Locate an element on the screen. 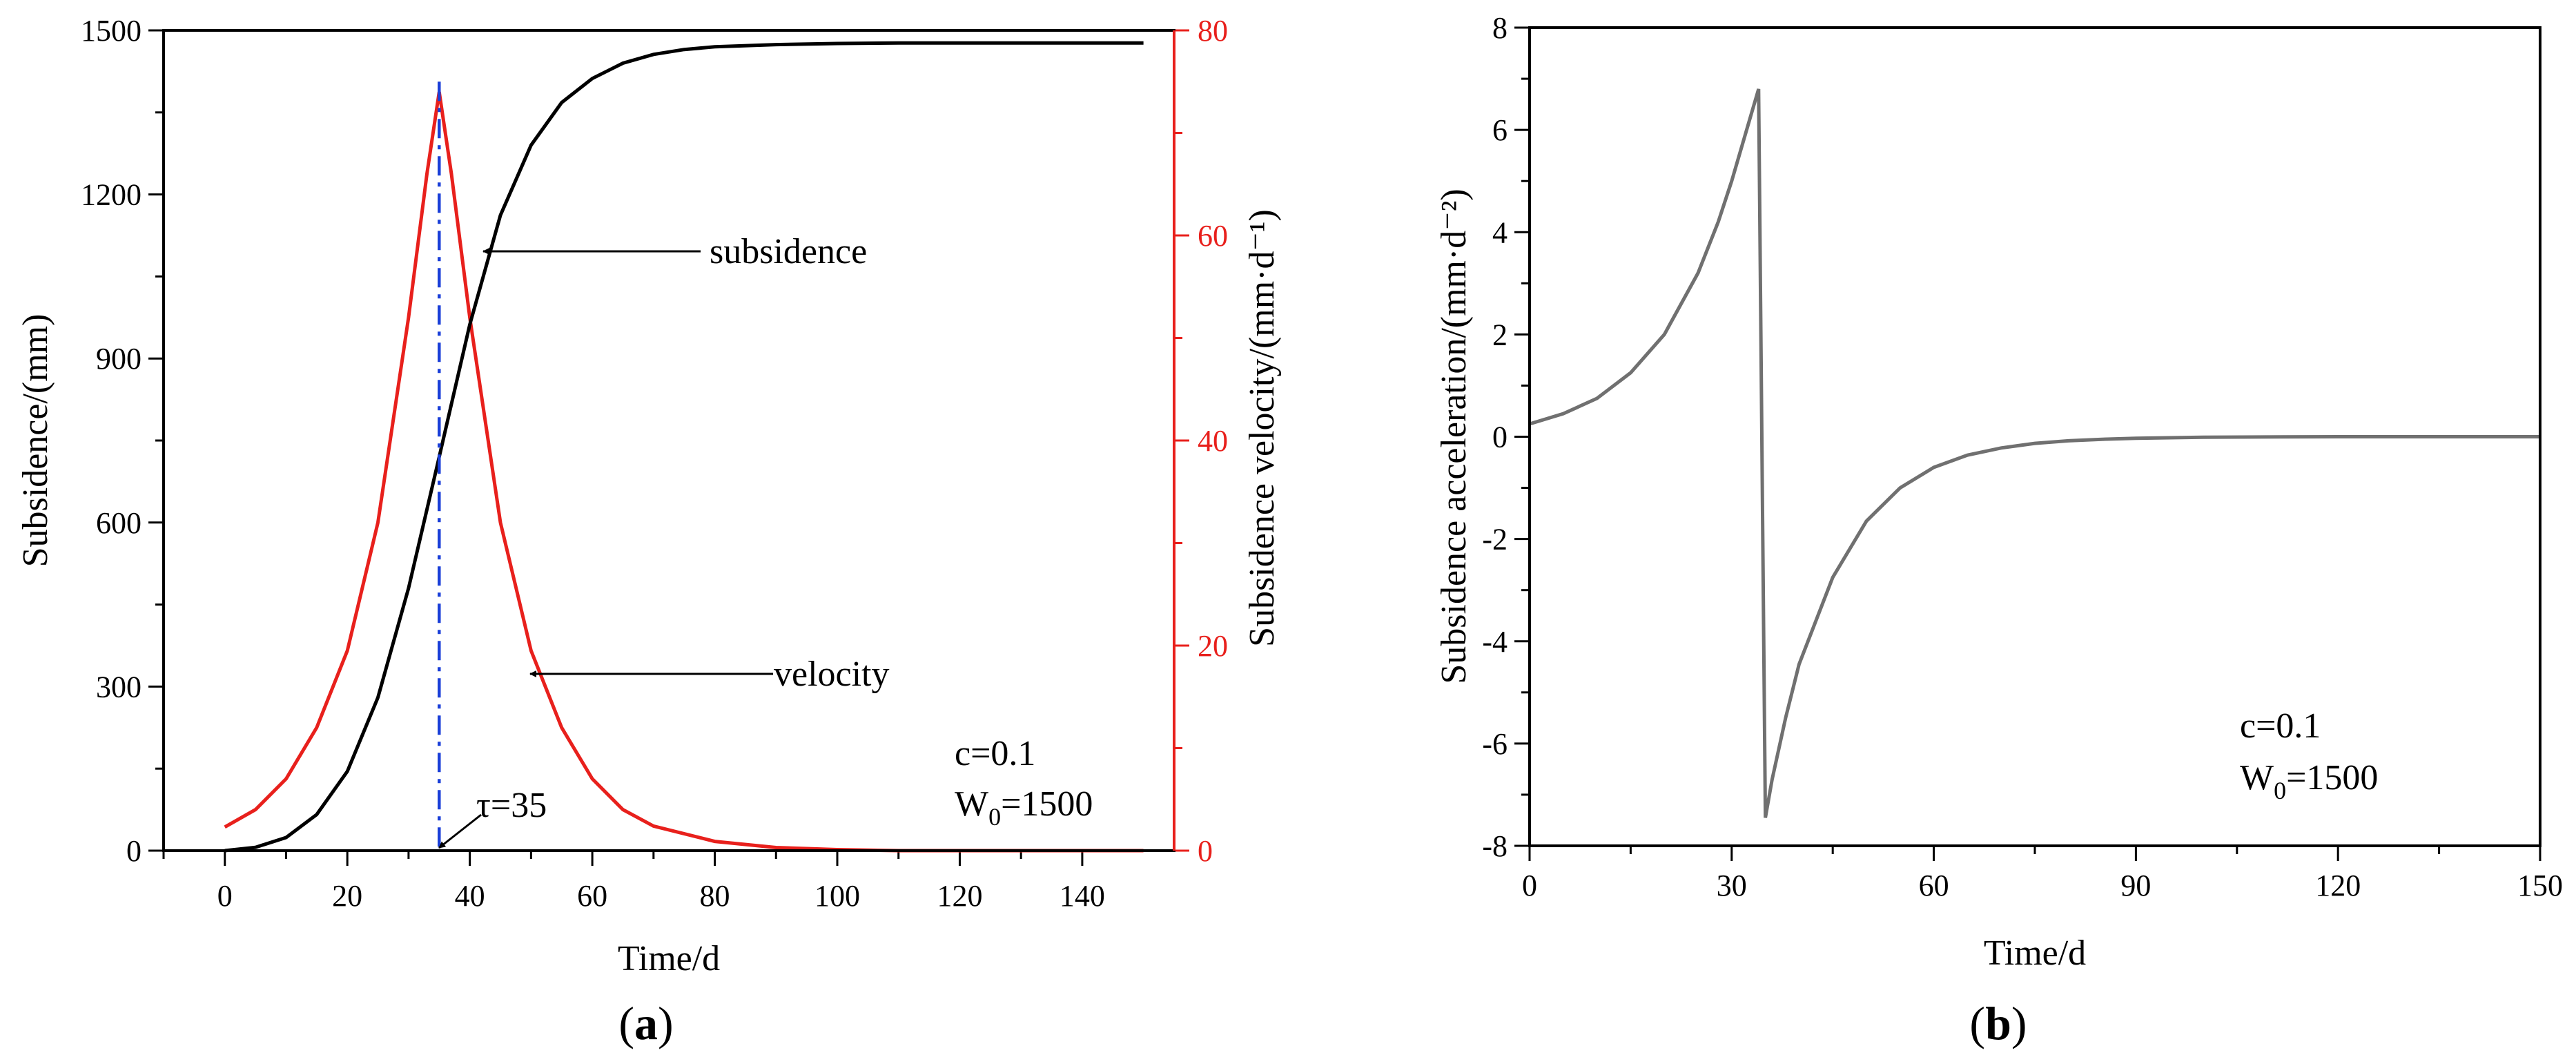 The image size is (2576, 1064). panel-a-ylabel: Subsidence/(mm) is located at coordinates (35, 441).